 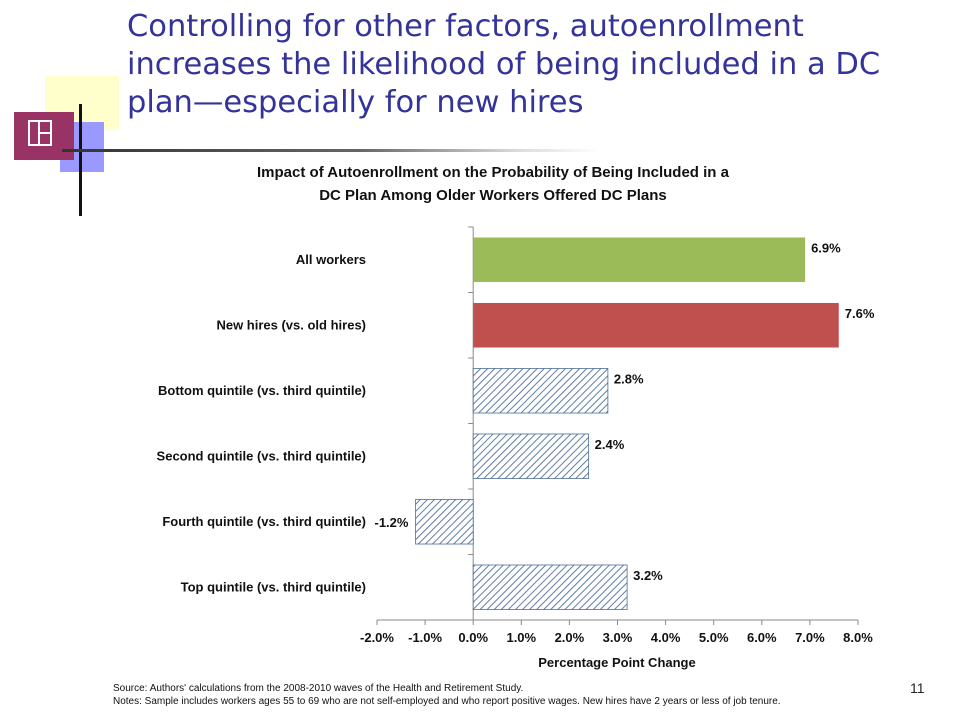 What do you see at coordinates (648, 575) in the screenshot?
I see `data-label: 3.2%` at bounding box center [648, 575].